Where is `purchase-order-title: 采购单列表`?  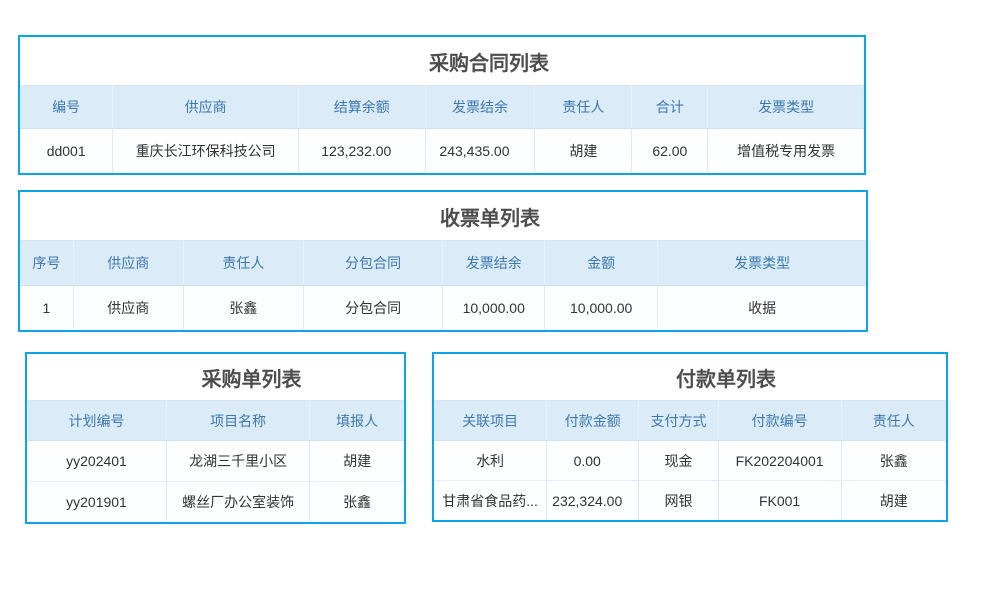 purchase-order-title: 采购单列表 is located at coordinates (215, 377).